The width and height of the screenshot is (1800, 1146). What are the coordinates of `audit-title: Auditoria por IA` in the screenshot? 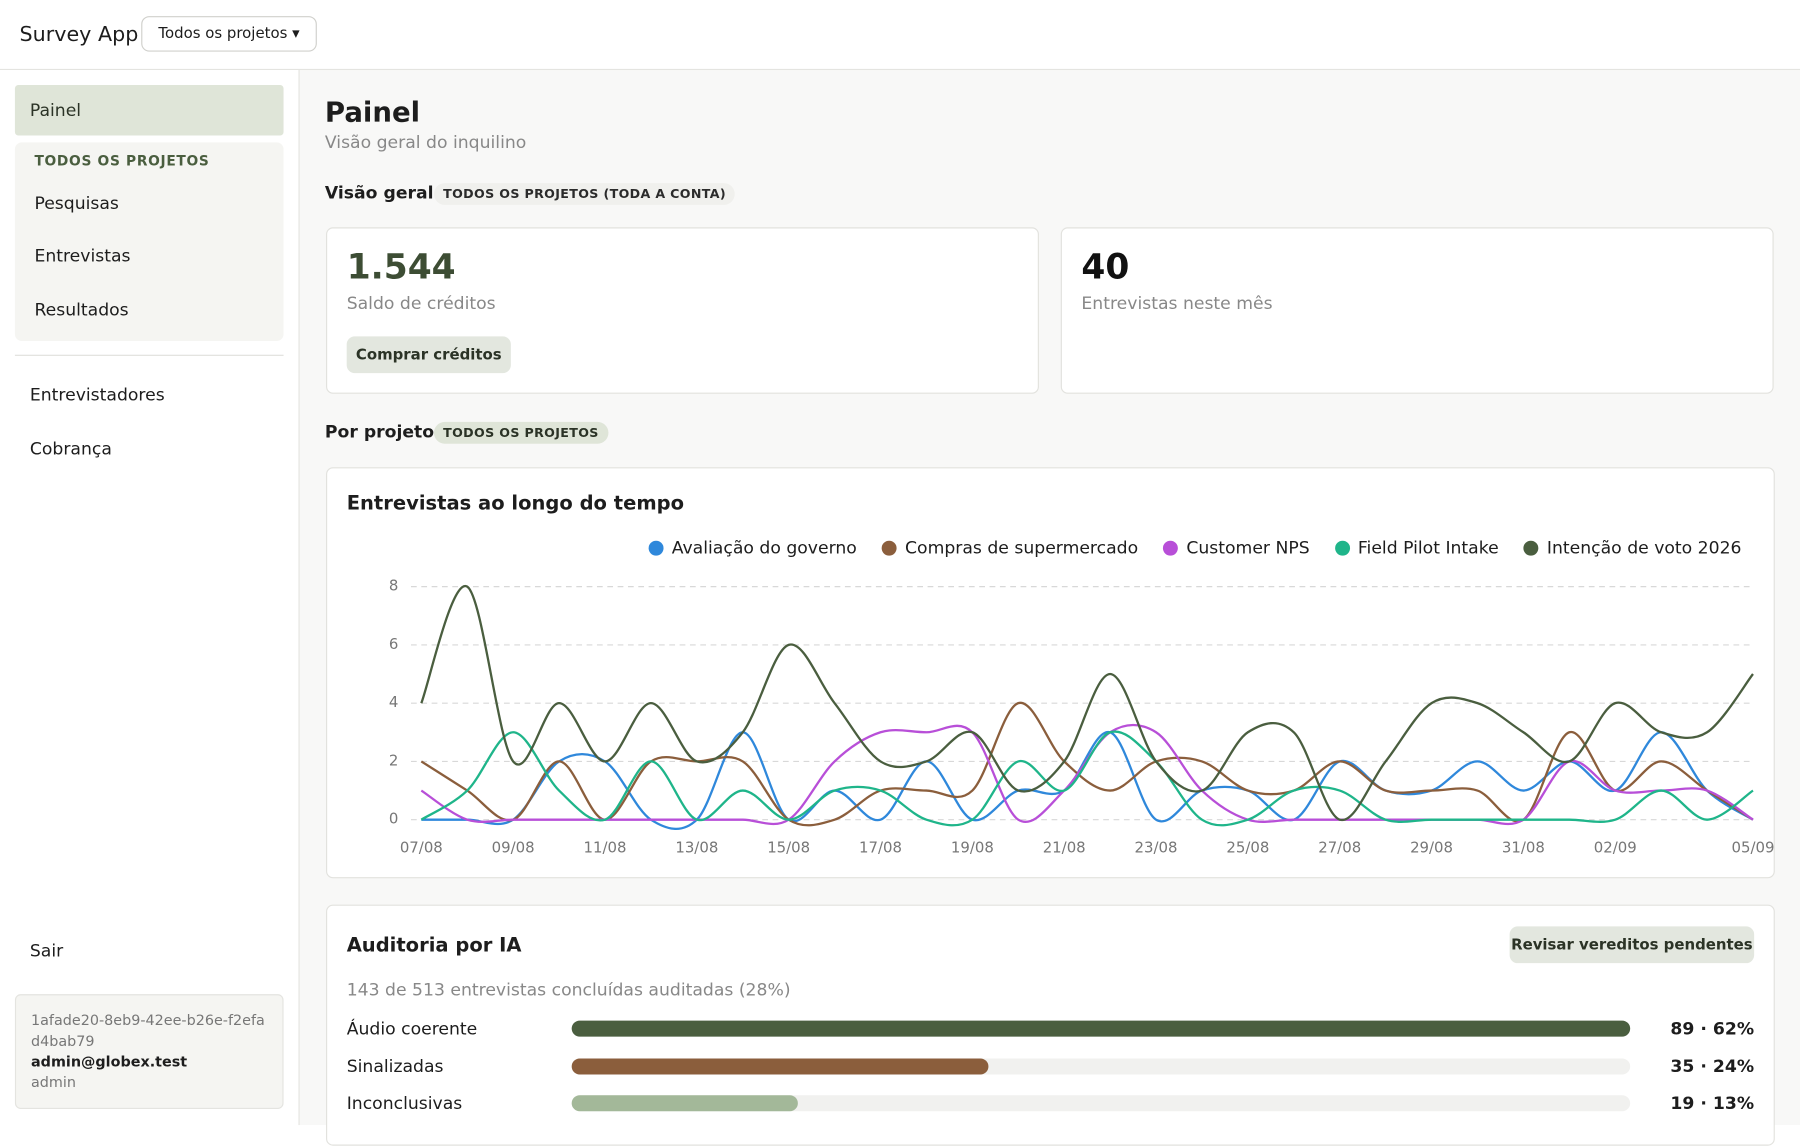 It's located at (434, 946).